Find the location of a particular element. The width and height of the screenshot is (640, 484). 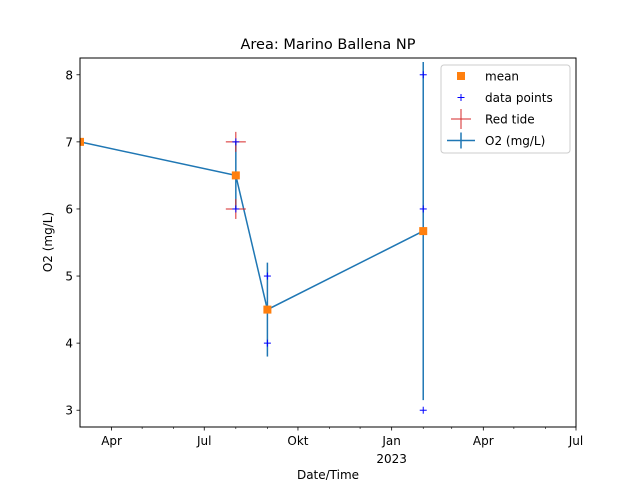

x-tick-label: Okt is located at coordinates (297, 441).